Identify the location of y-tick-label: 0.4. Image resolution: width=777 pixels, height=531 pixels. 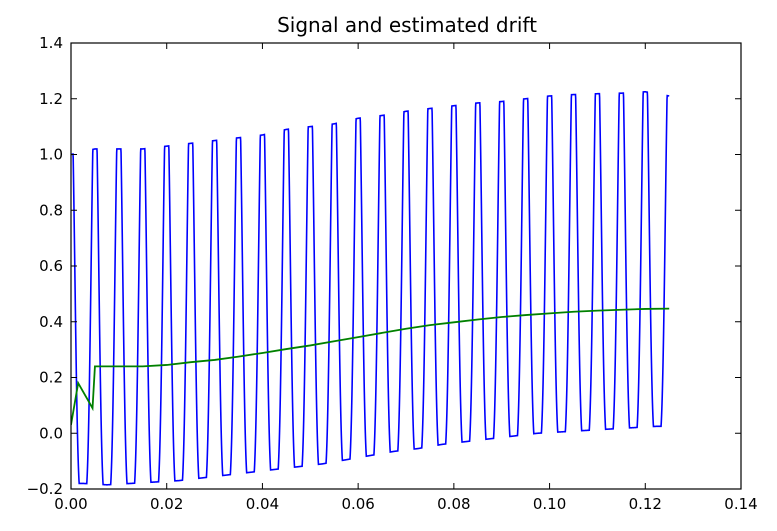
(51, 322).